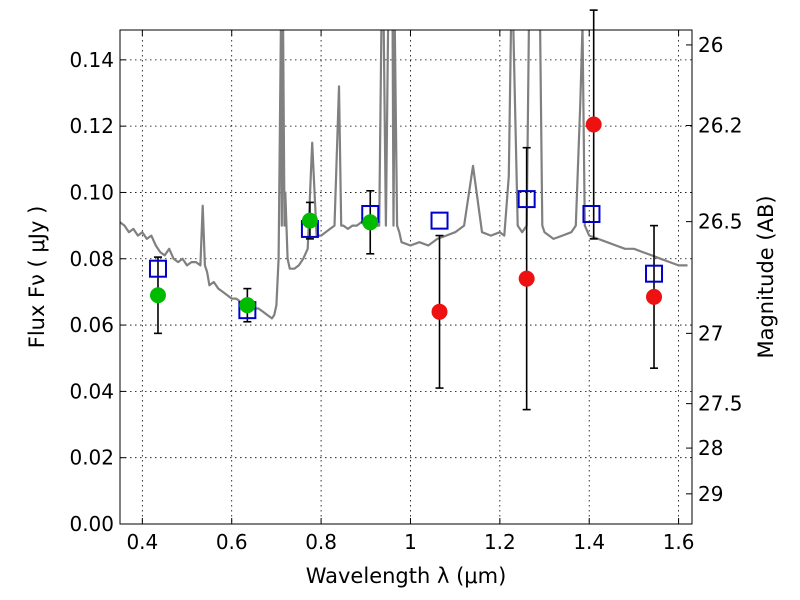 This screenshot has width=800, height=600. Describe the element at coordinates (679, 542) in the screenshot. I see `x-tick-label: 1.6` at that location.